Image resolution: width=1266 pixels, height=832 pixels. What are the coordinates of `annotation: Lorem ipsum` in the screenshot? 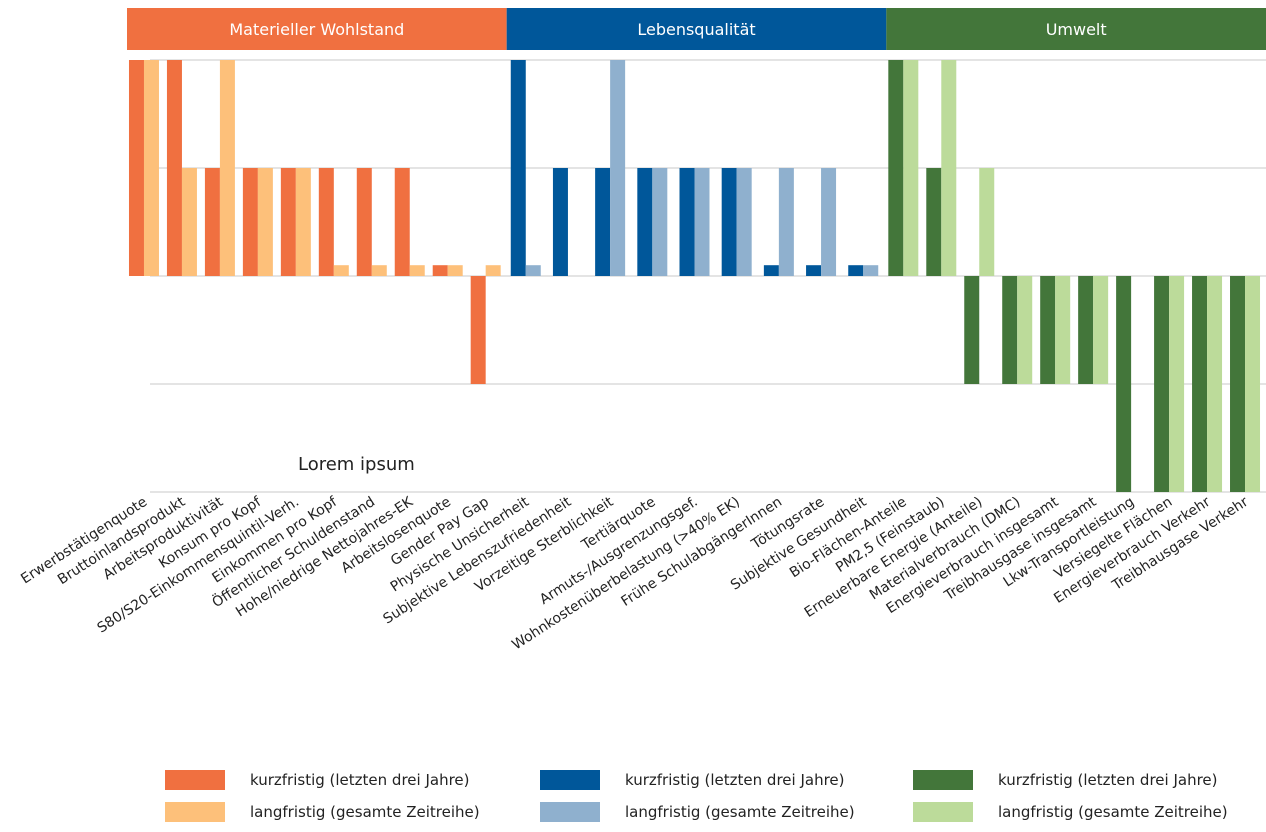 It's located at (356, 464).